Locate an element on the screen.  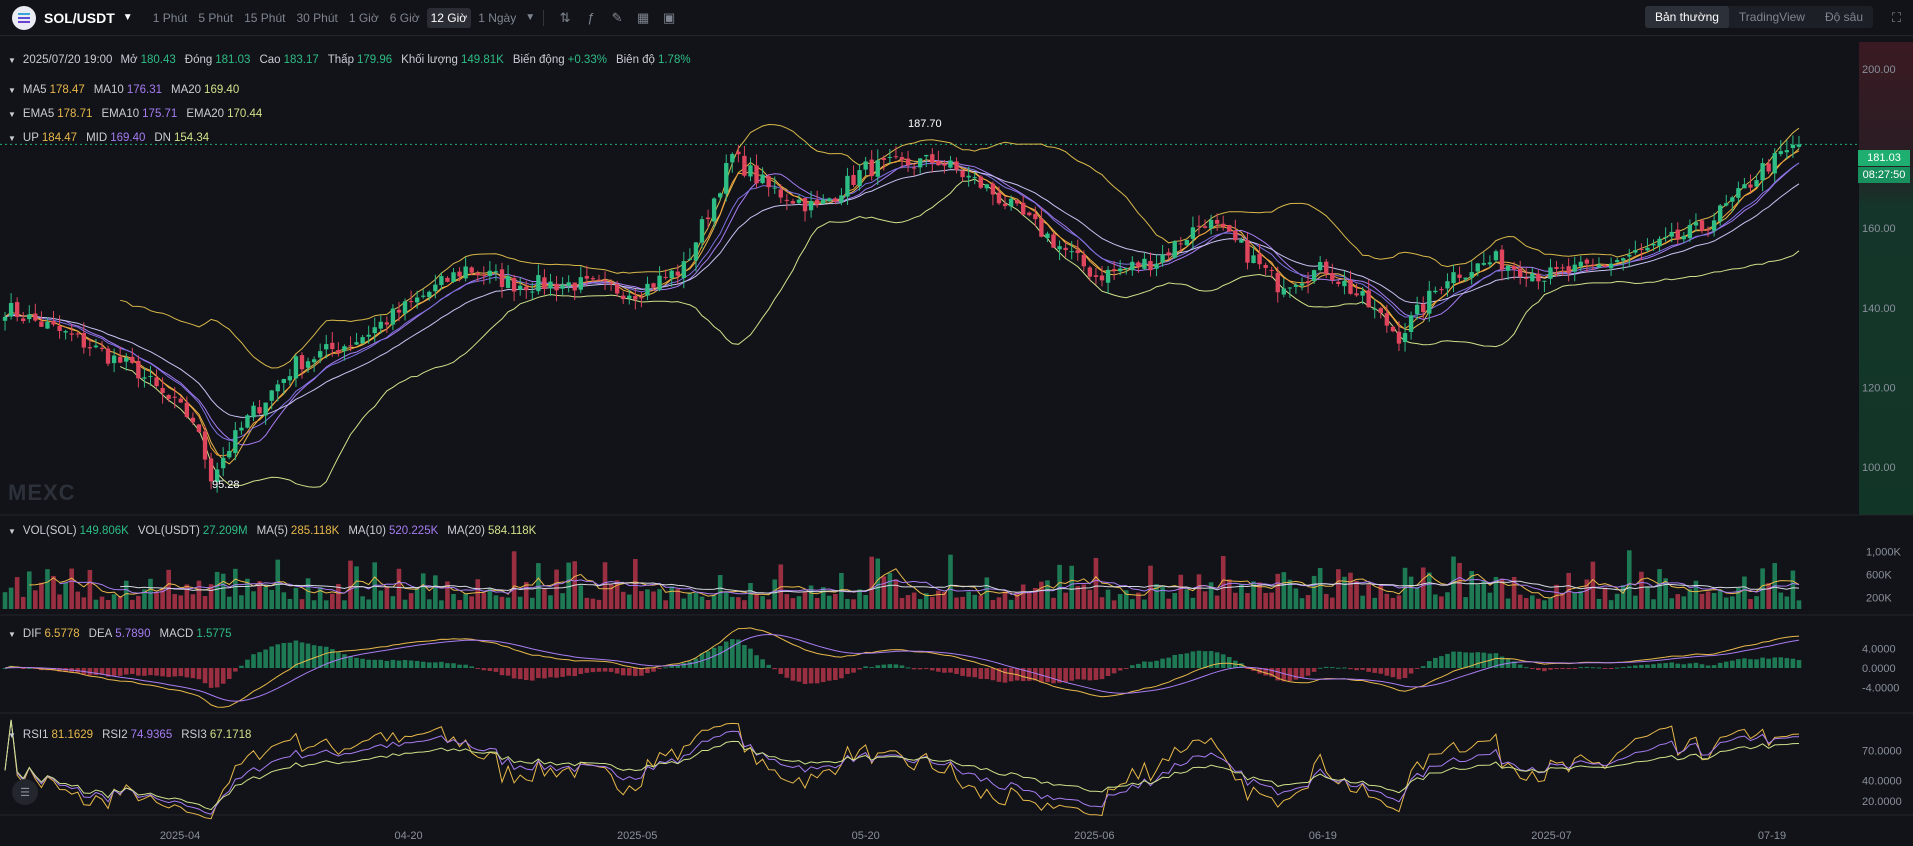
rsi3-line is located at coordinates (902, 765).